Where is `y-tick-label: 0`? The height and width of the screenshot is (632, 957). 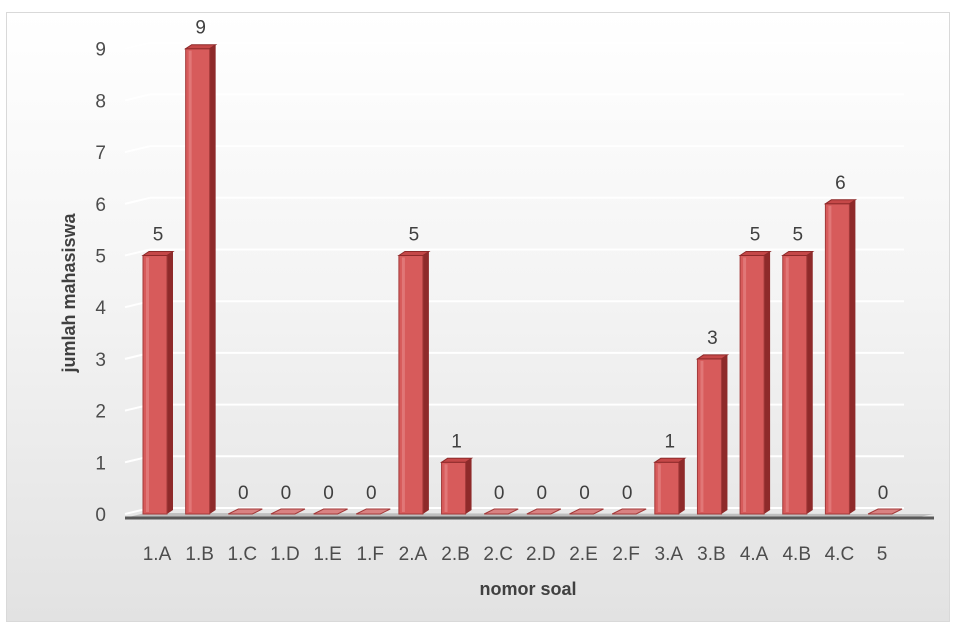 y-tick-label: 0 is located at coordinates (100, 515).